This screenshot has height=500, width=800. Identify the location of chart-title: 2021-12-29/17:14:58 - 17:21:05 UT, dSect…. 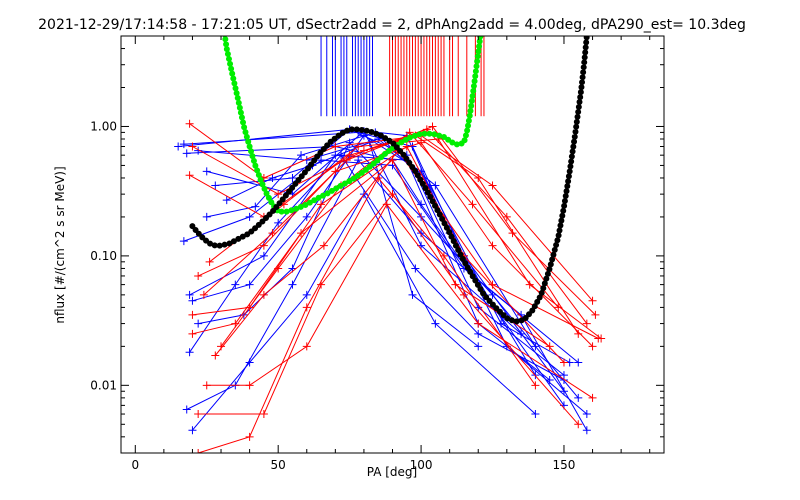
(392, 25).